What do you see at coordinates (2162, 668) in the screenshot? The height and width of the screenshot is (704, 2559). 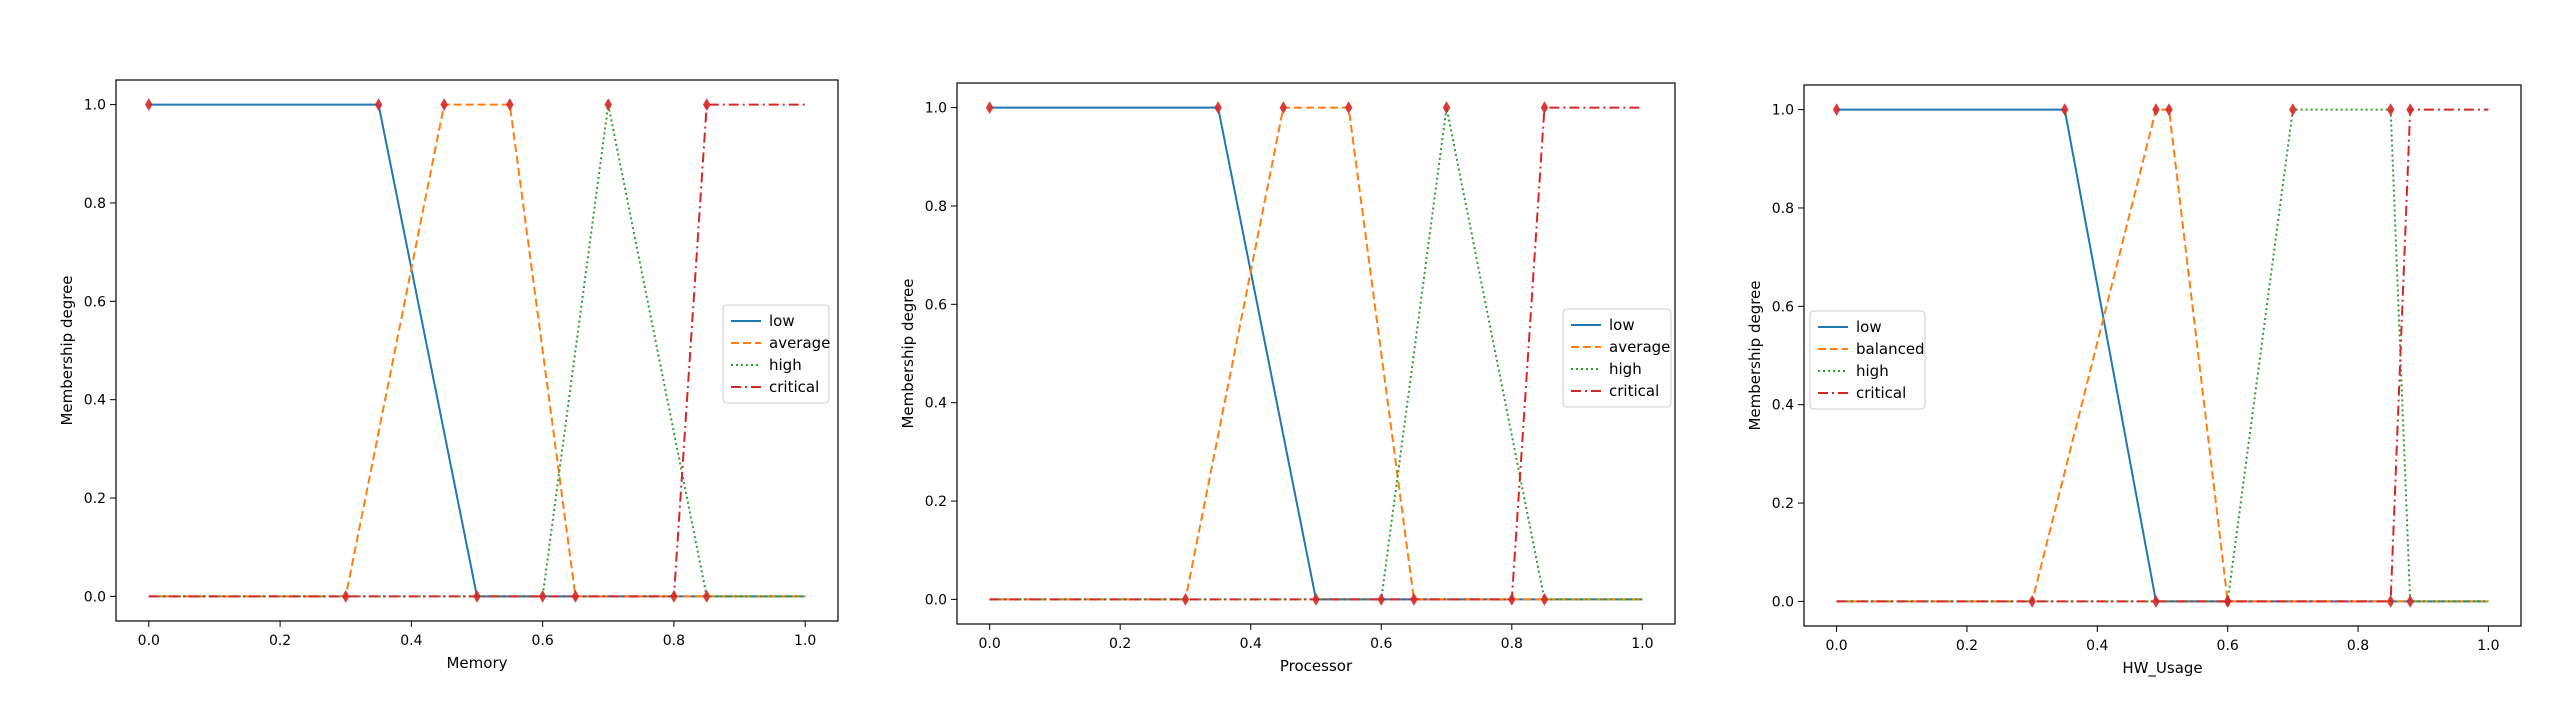 I see `x-axis-label: HW_Usage` at bounding box center [2162, 668].